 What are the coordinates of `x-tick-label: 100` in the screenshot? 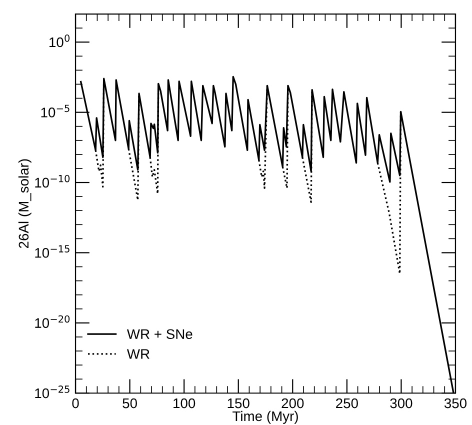 It's located at (185, 403).